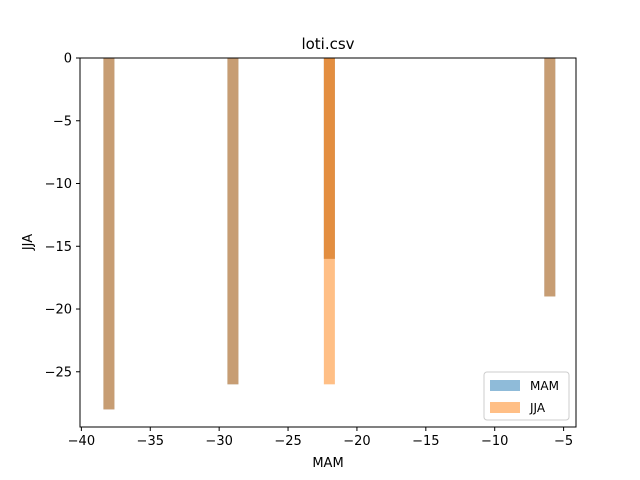 The height and width of the screenshot is (480, 640). Describe the element at coordinates (58, 310) in the screenshot. I see `y-tick-label: −20` at that location.